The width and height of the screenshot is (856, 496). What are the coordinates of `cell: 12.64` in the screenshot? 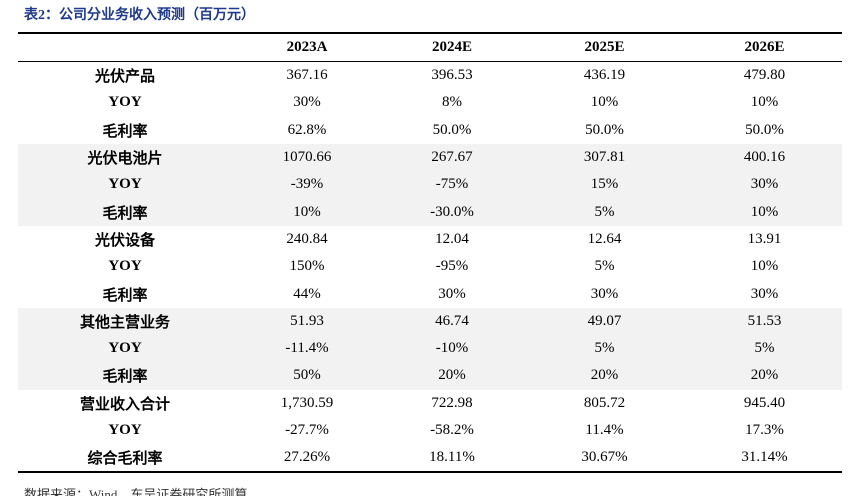 It's located at (604, 238).